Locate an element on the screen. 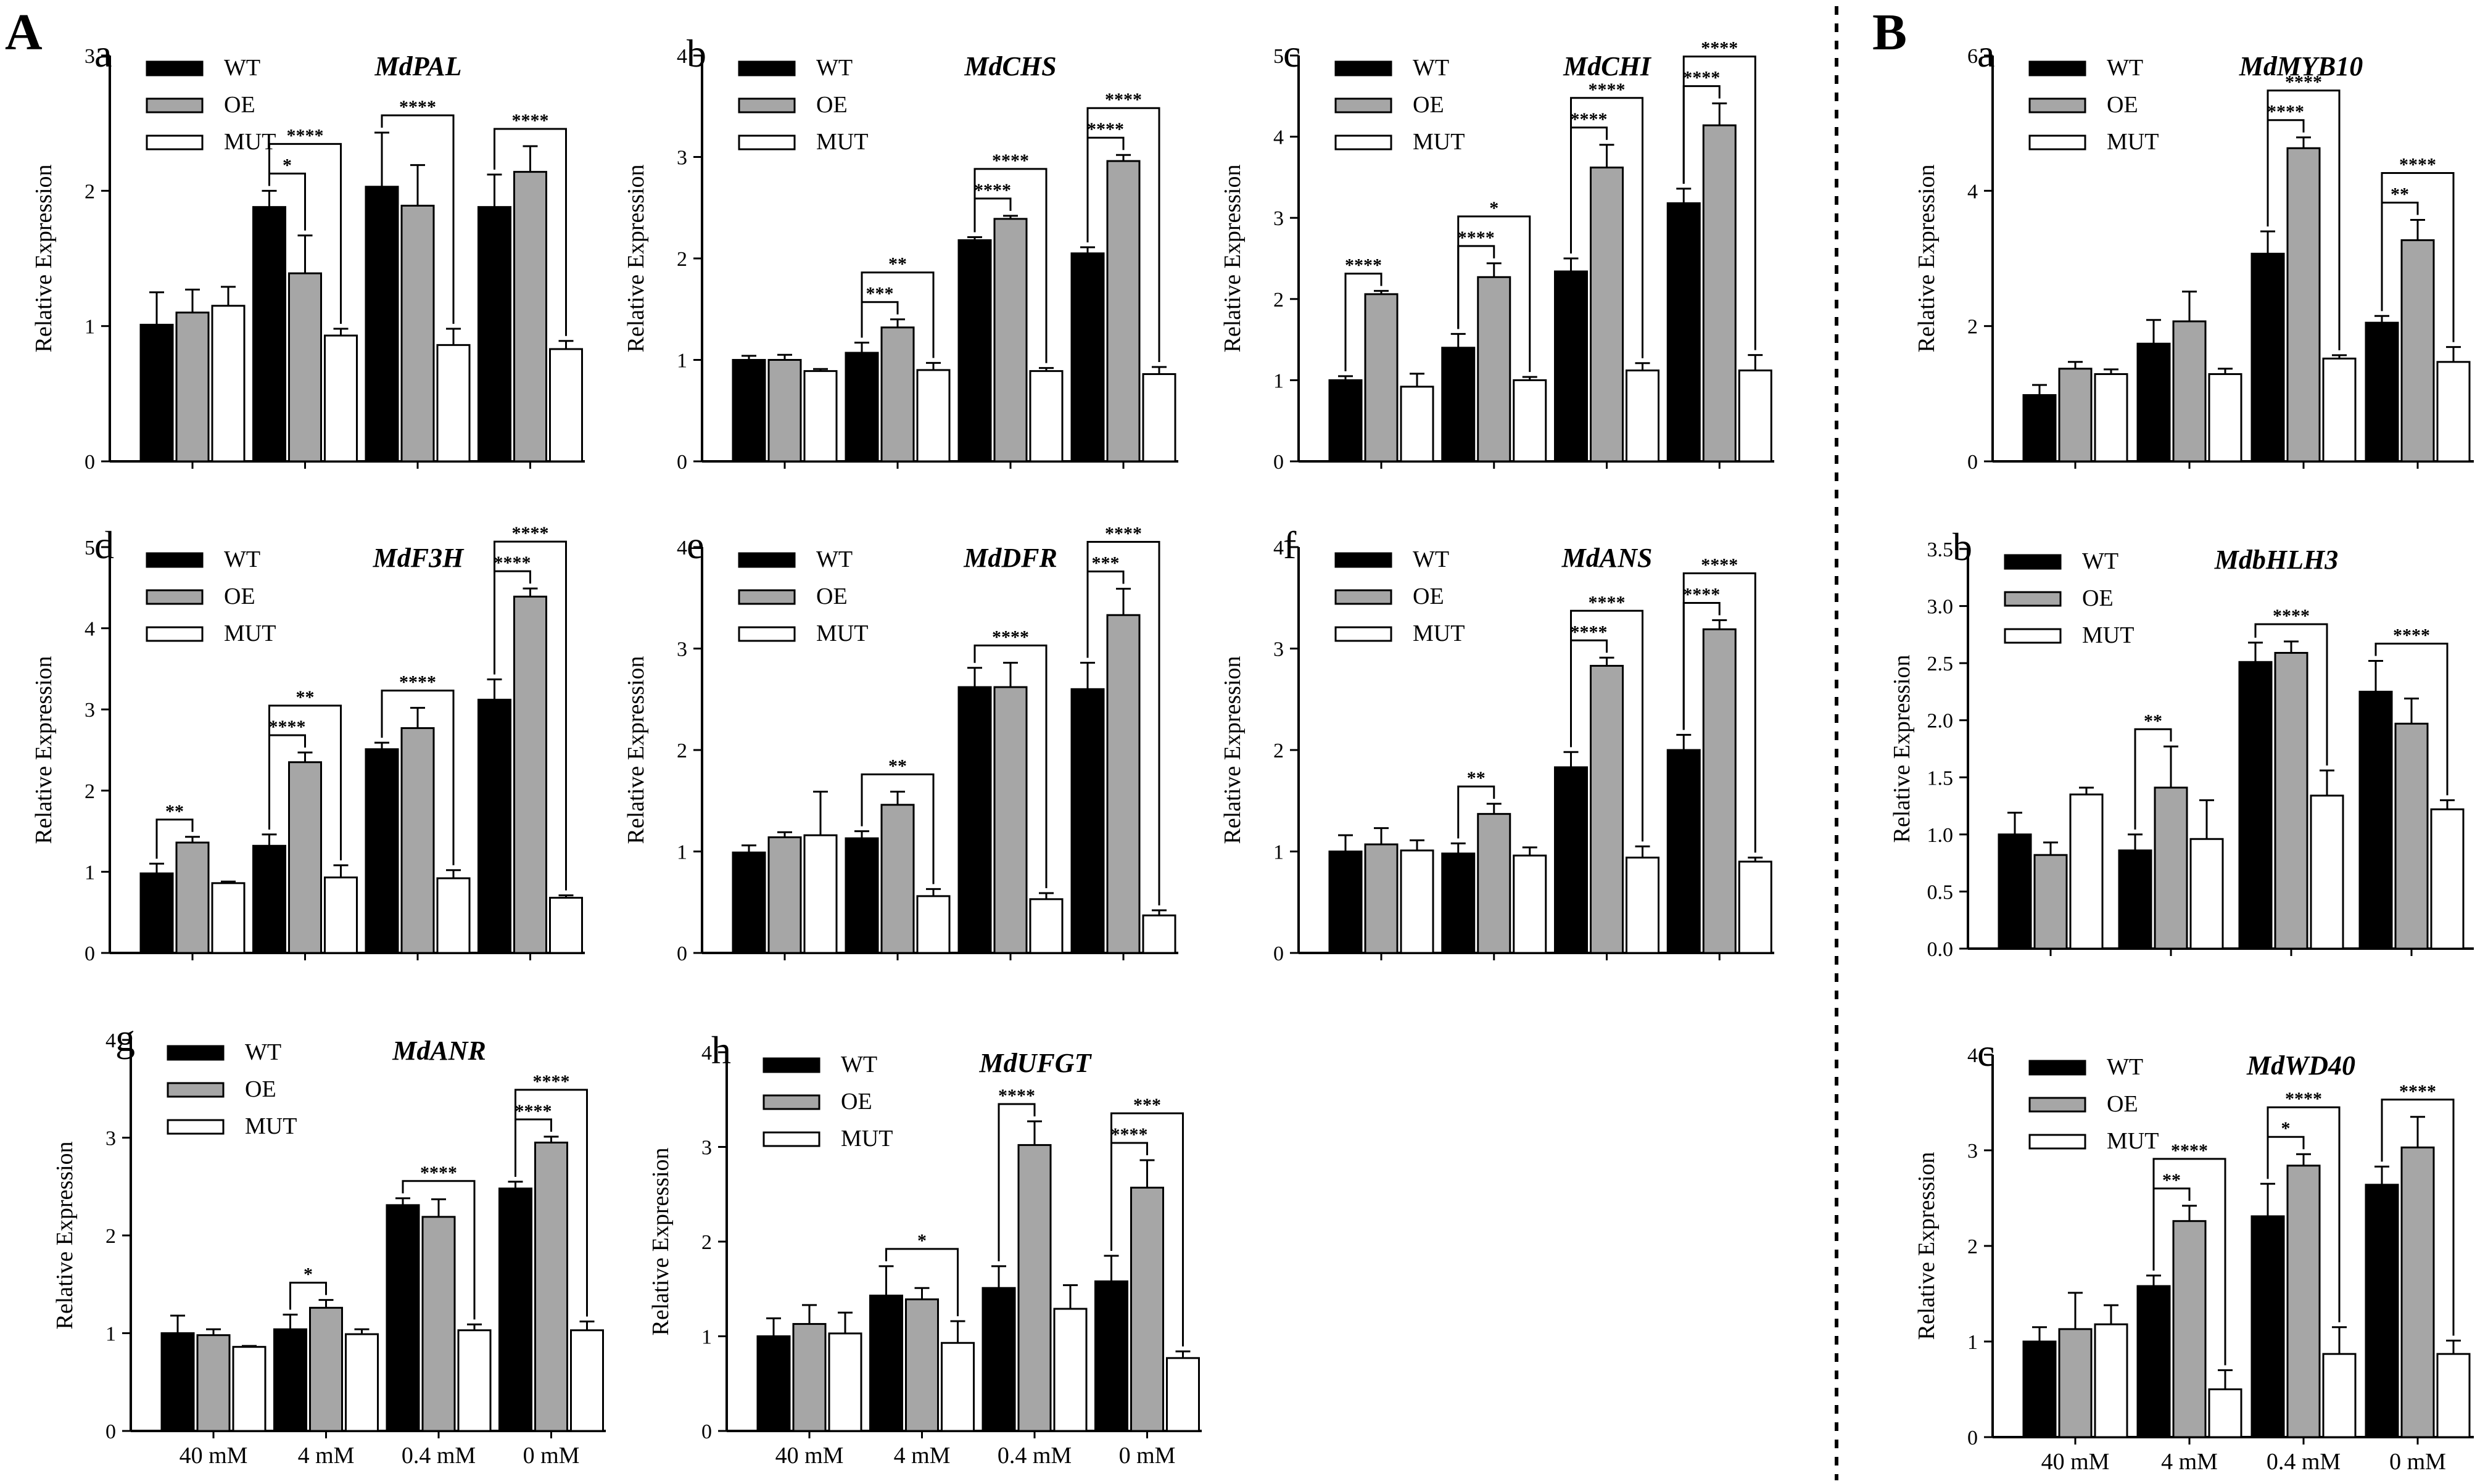  legend-label-oe: OE is located at coordinates (240, 596).